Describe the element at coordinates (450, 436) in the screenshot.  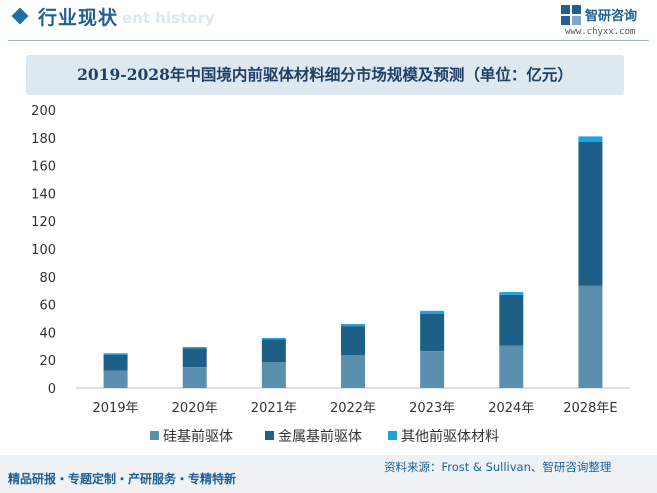
I see `legend-label: 其他前驱体材料` at that location.